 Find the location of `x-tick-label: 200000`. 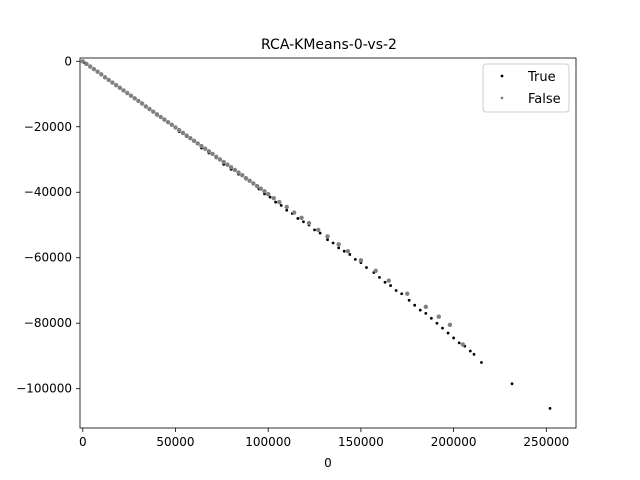

x-tick-label: 200000 is located at coordinates (454, 442).